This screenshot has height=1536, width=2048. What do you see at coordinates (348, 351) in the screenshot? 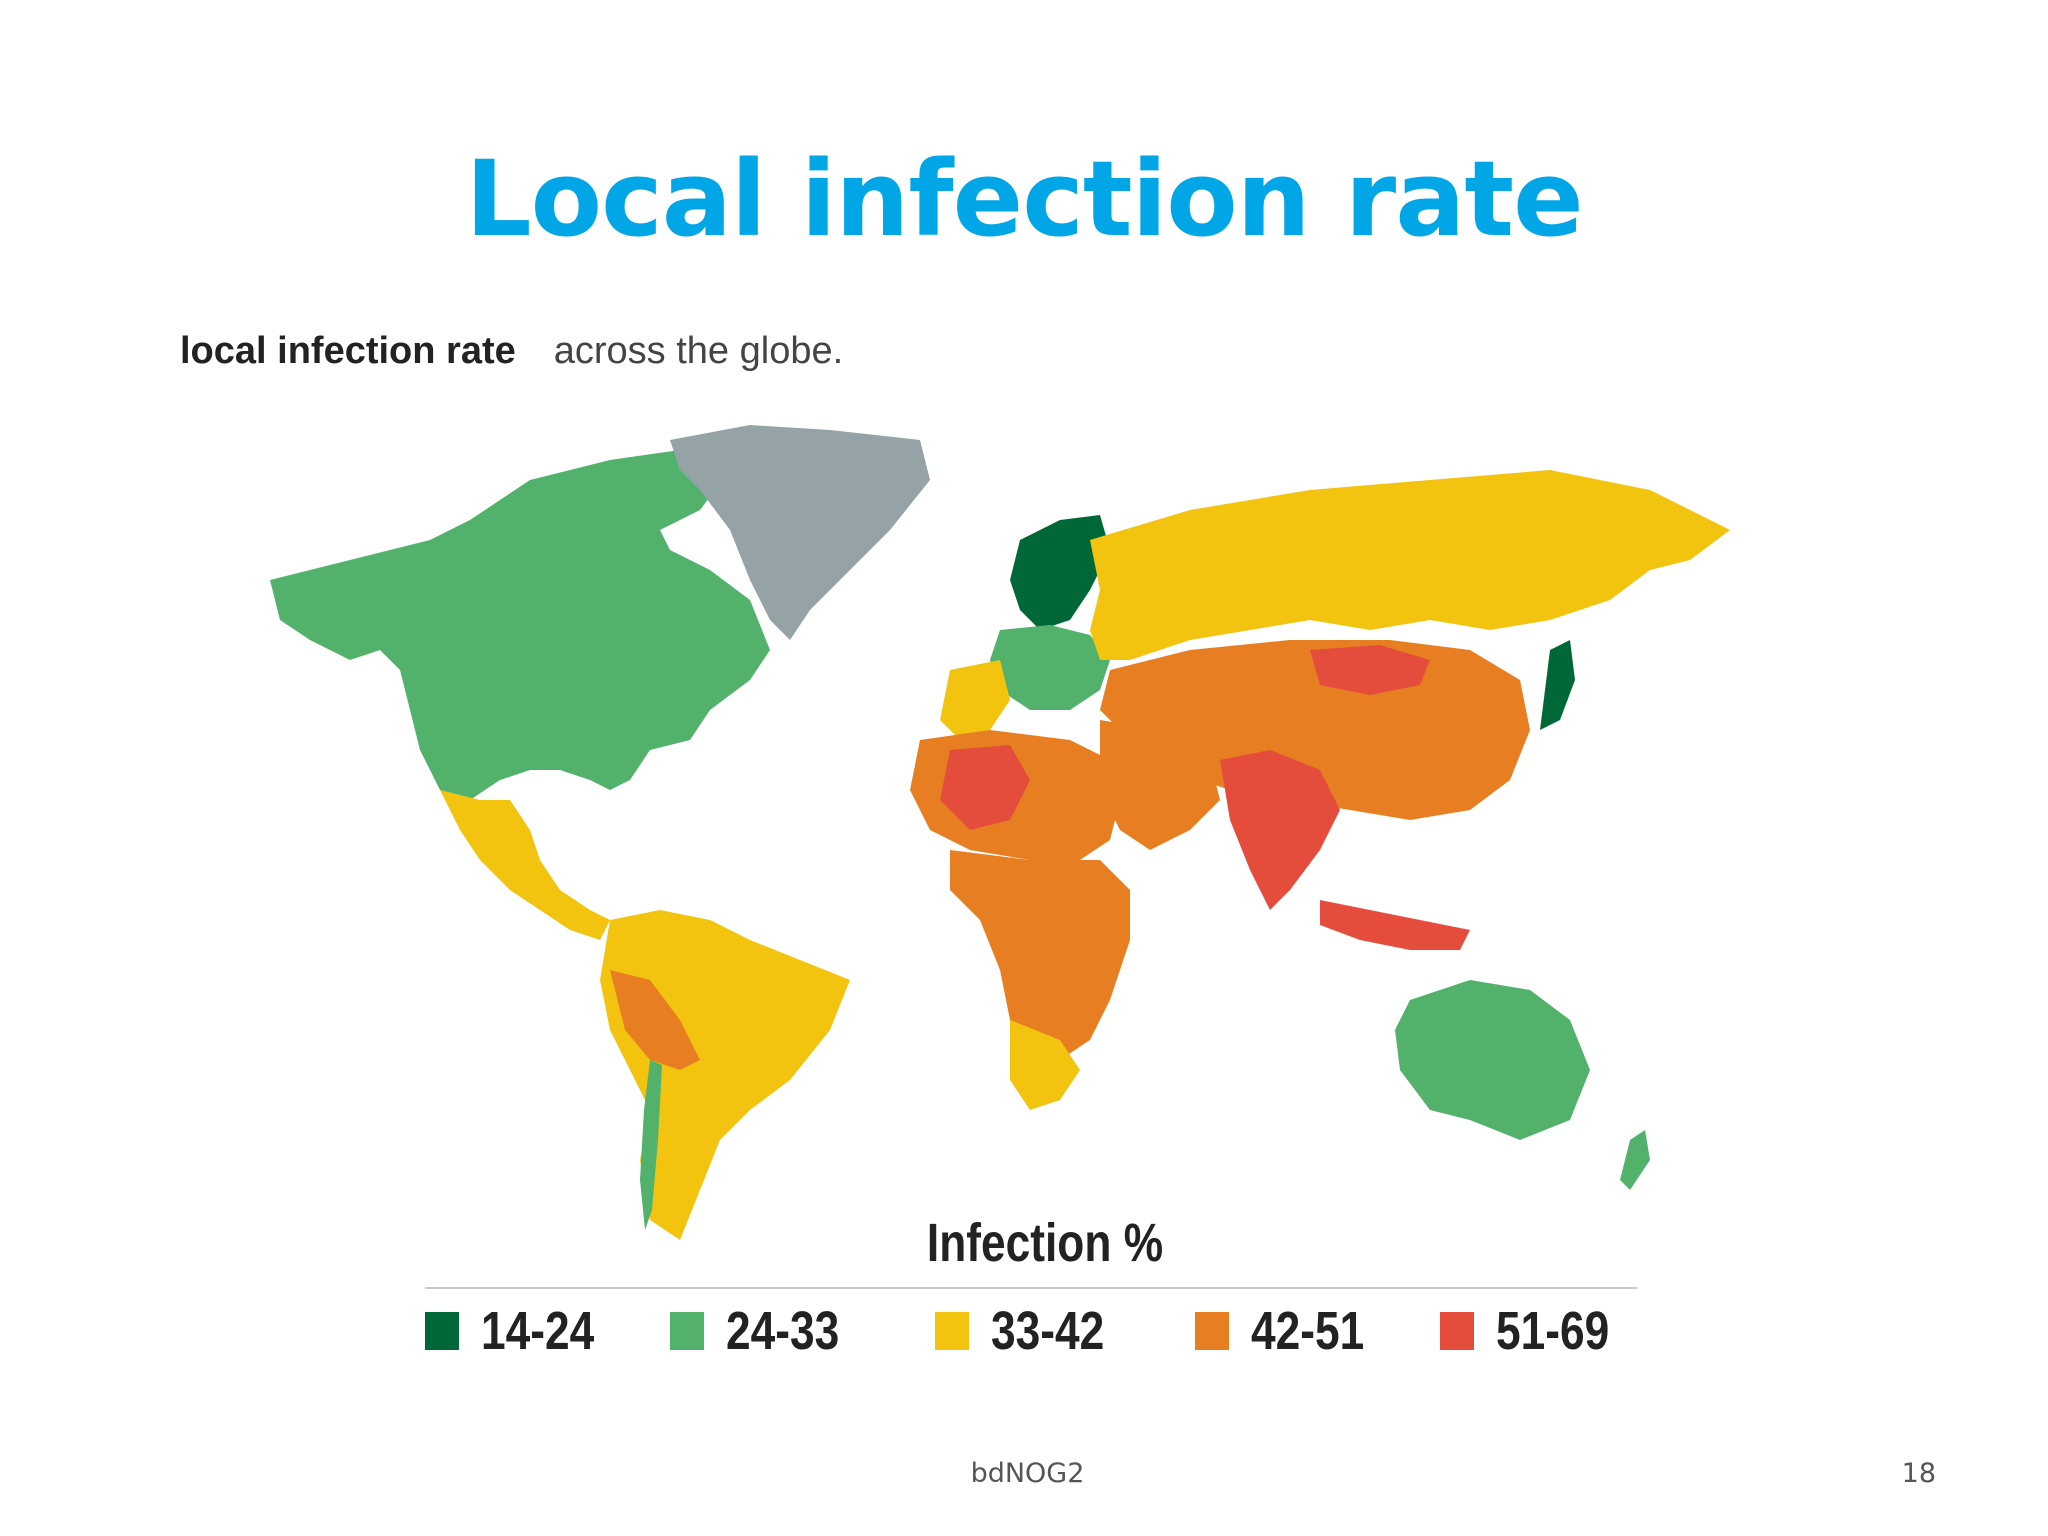
I see `caption-bold: local infection rate` at bounding box center [348, 351].